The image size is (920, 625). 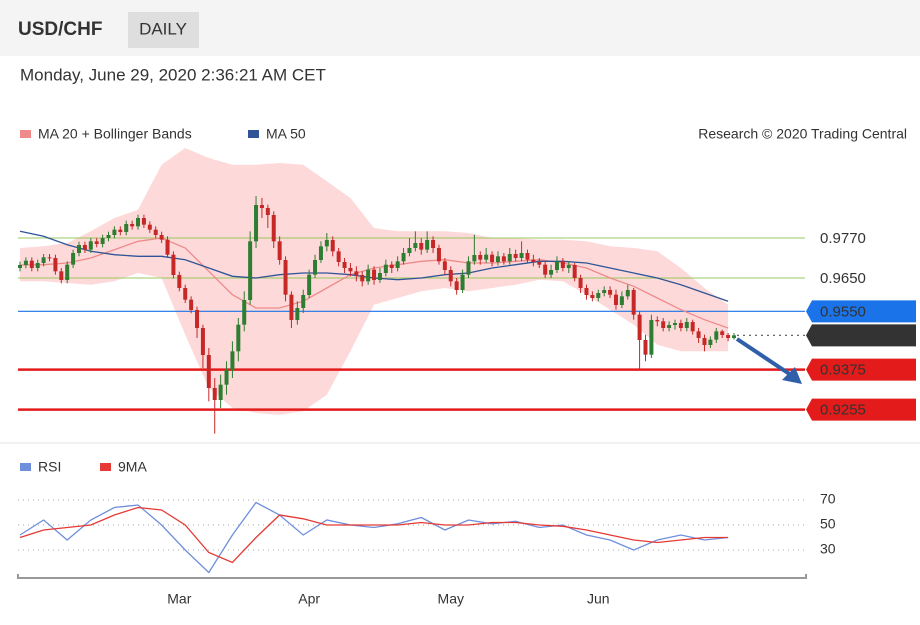 What do you see at coordinates (451, 599) in the screenshot?
I see `x-tick-label: May` at bounding box center [451, 599].